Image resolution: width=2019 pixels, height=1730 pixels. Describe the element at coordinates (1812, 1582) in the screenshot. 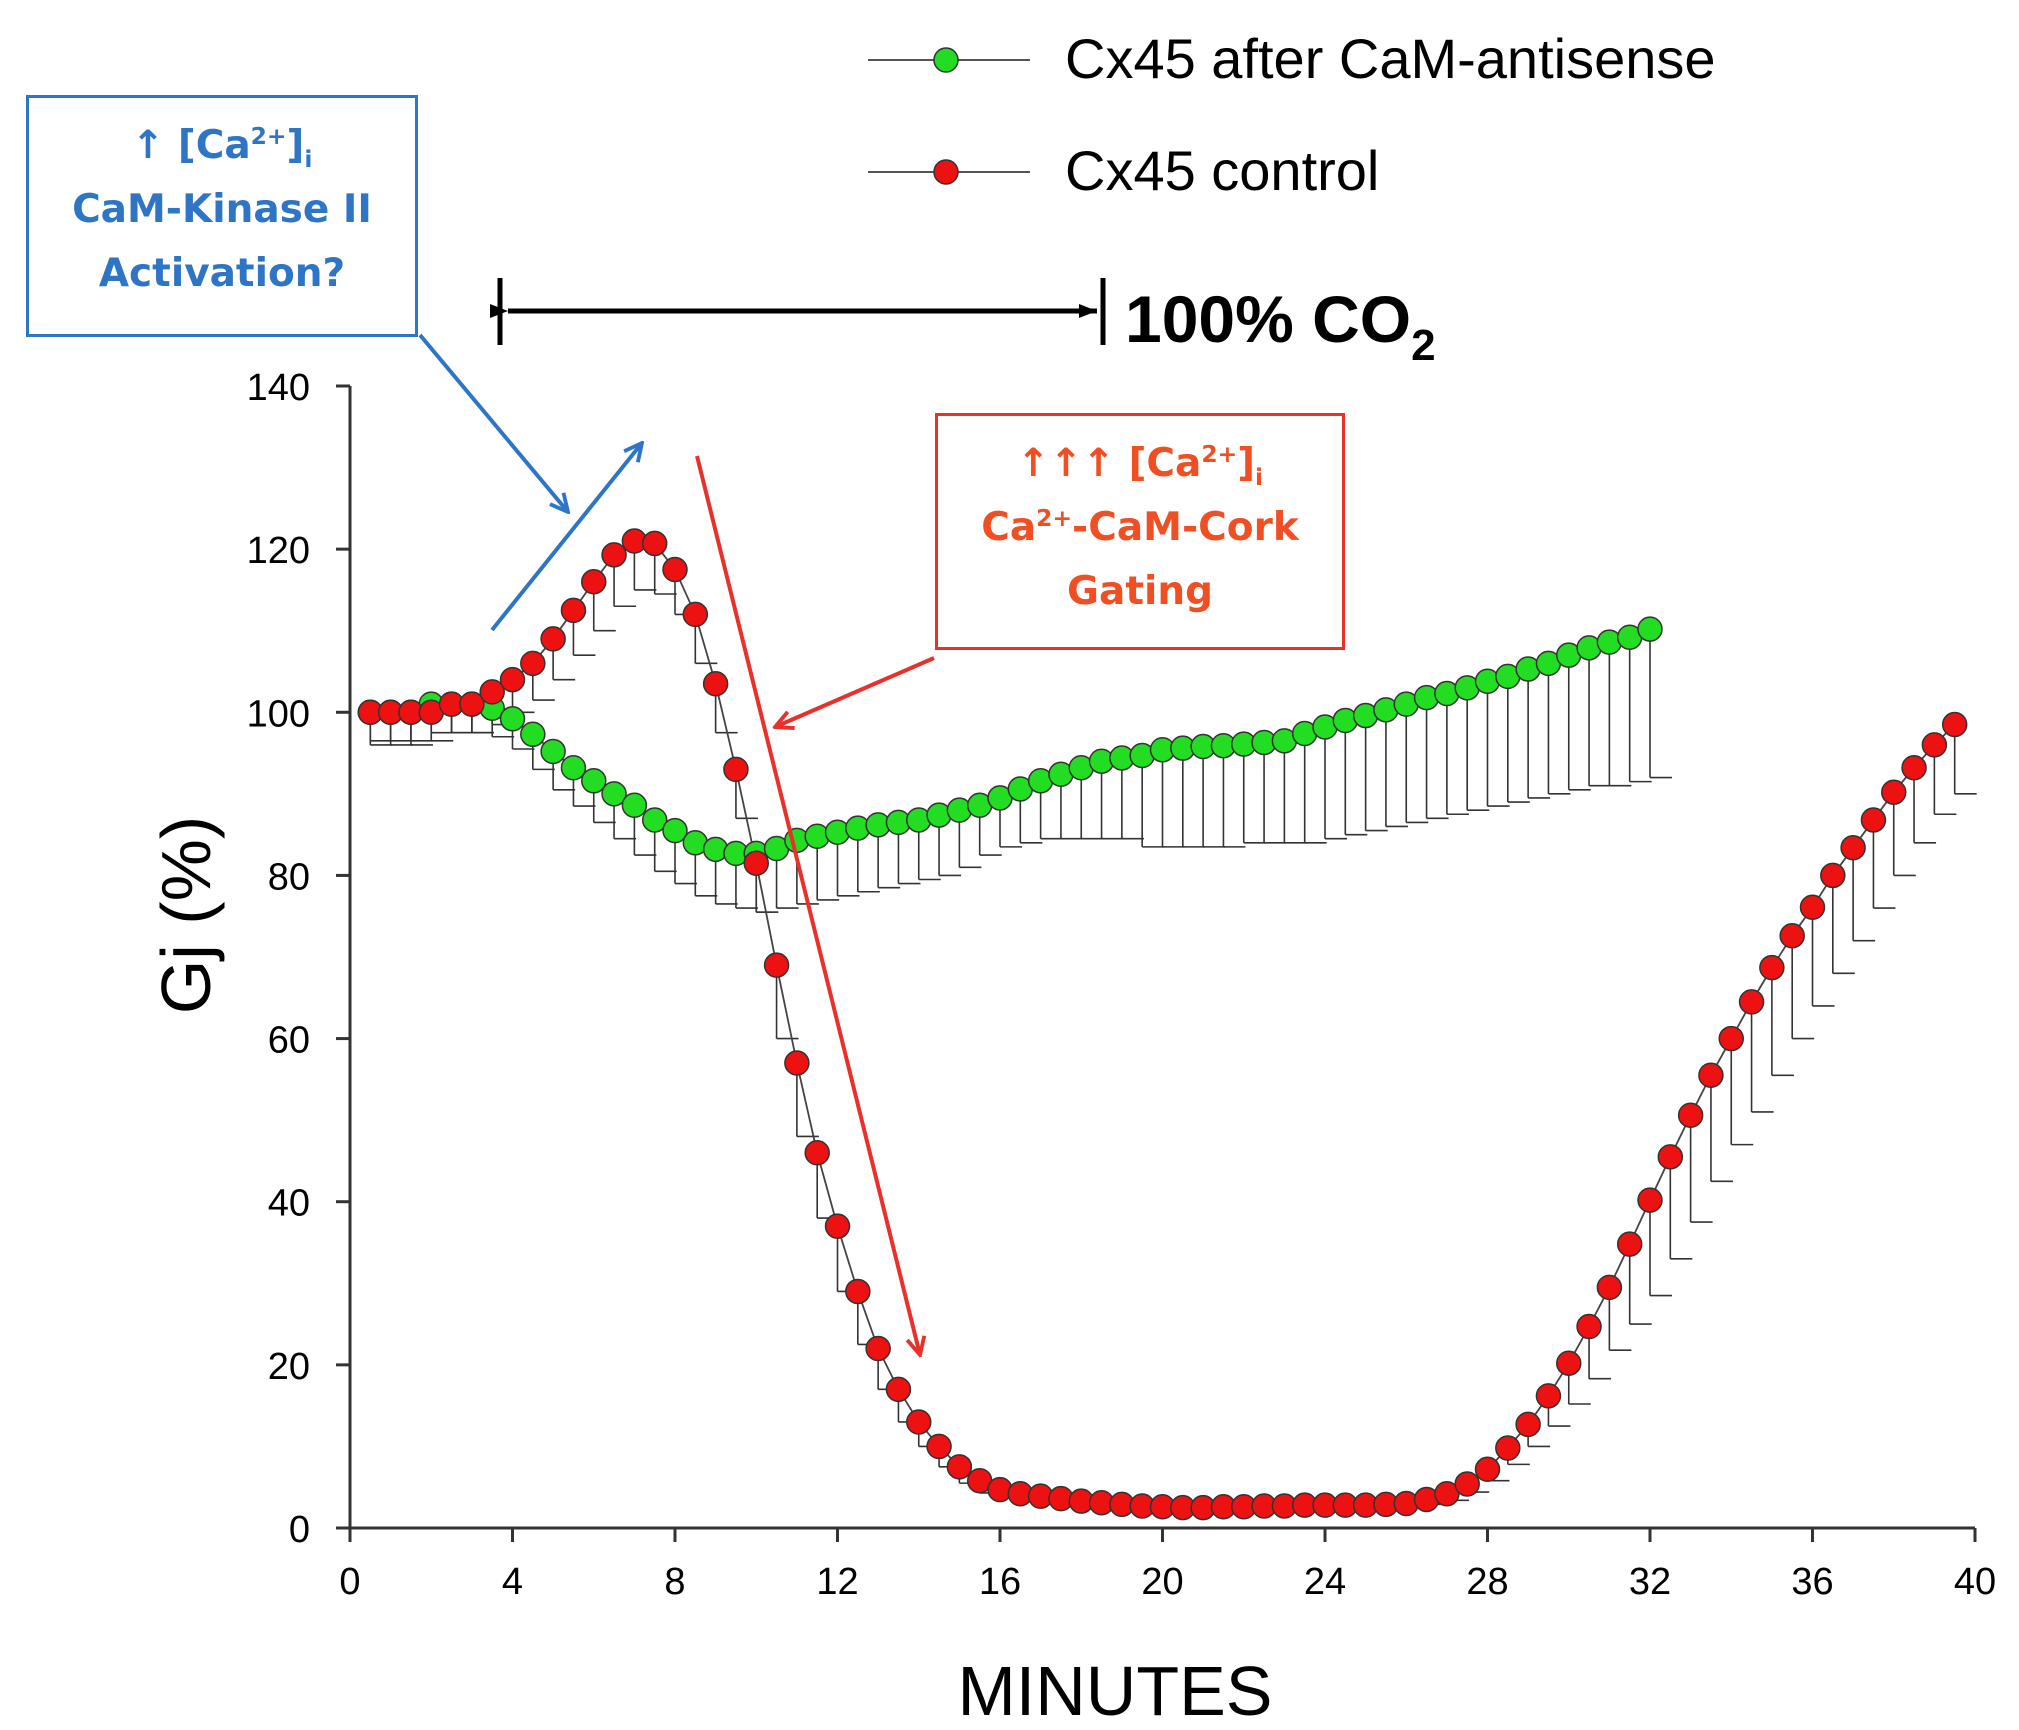

I see `x-tick-label: 36` at that location.